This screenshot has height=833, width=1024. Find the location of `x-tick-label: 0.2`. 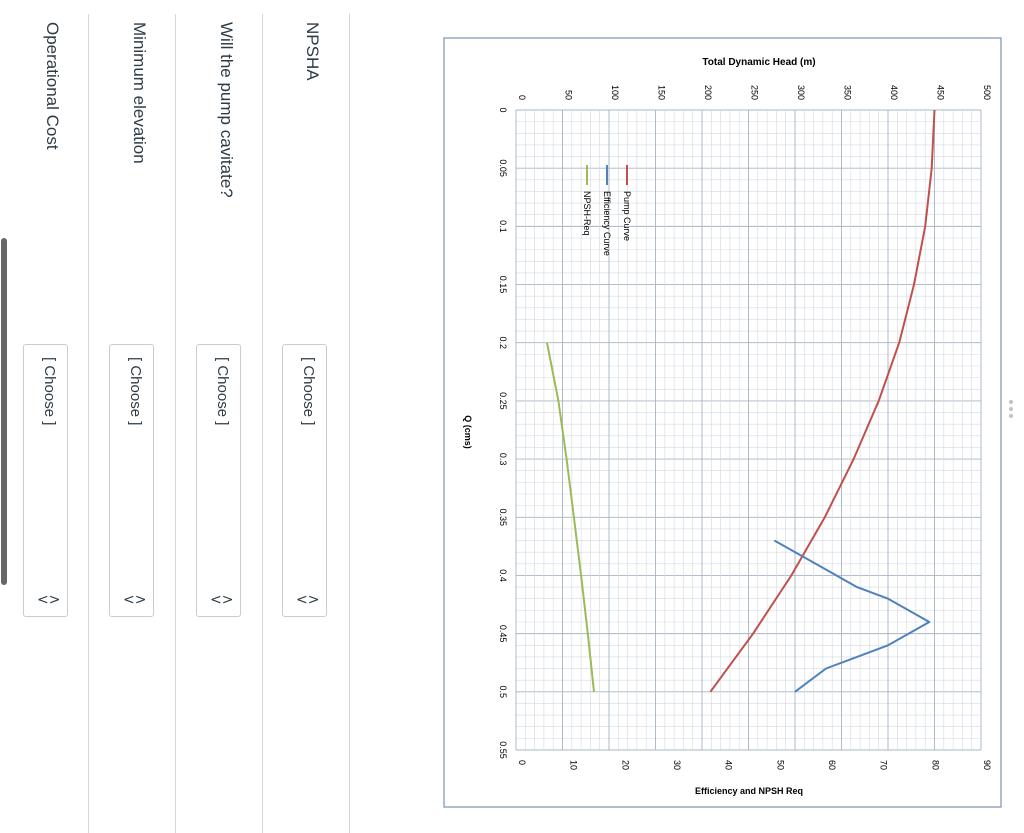

x-tick-label: 0.2 is located at coordinates (503, 342).